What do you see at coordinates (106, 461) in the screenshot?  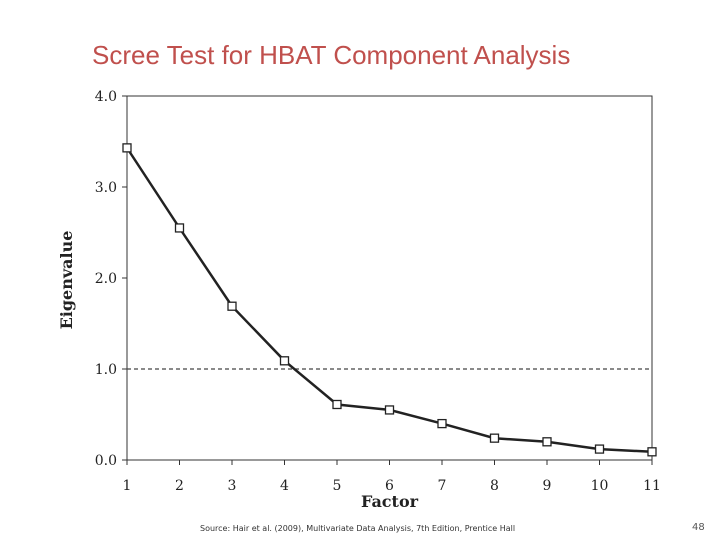 I see `y-tick-label: 0.0` at bounding box center [106, 461].